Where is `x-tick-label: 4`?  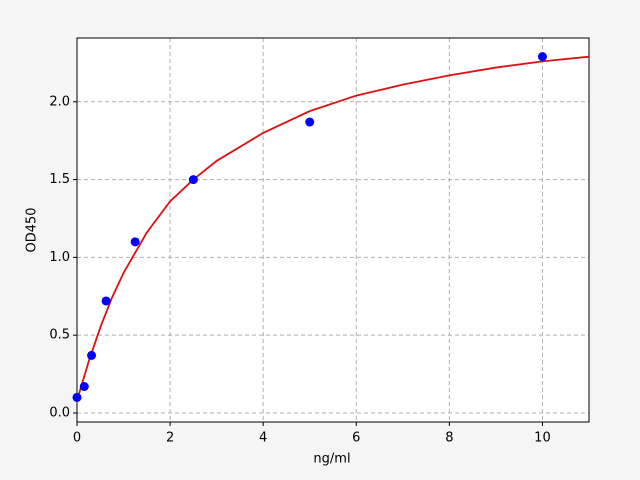 x-tick-label: 4 is located at coordinates (263, 438).